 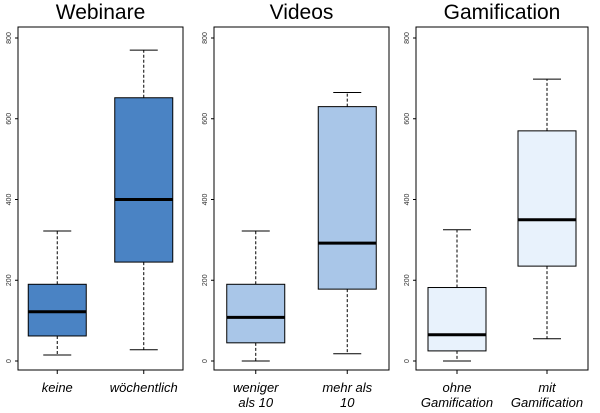 I want to click on category-label: ohne, so click(x=457, y=387).